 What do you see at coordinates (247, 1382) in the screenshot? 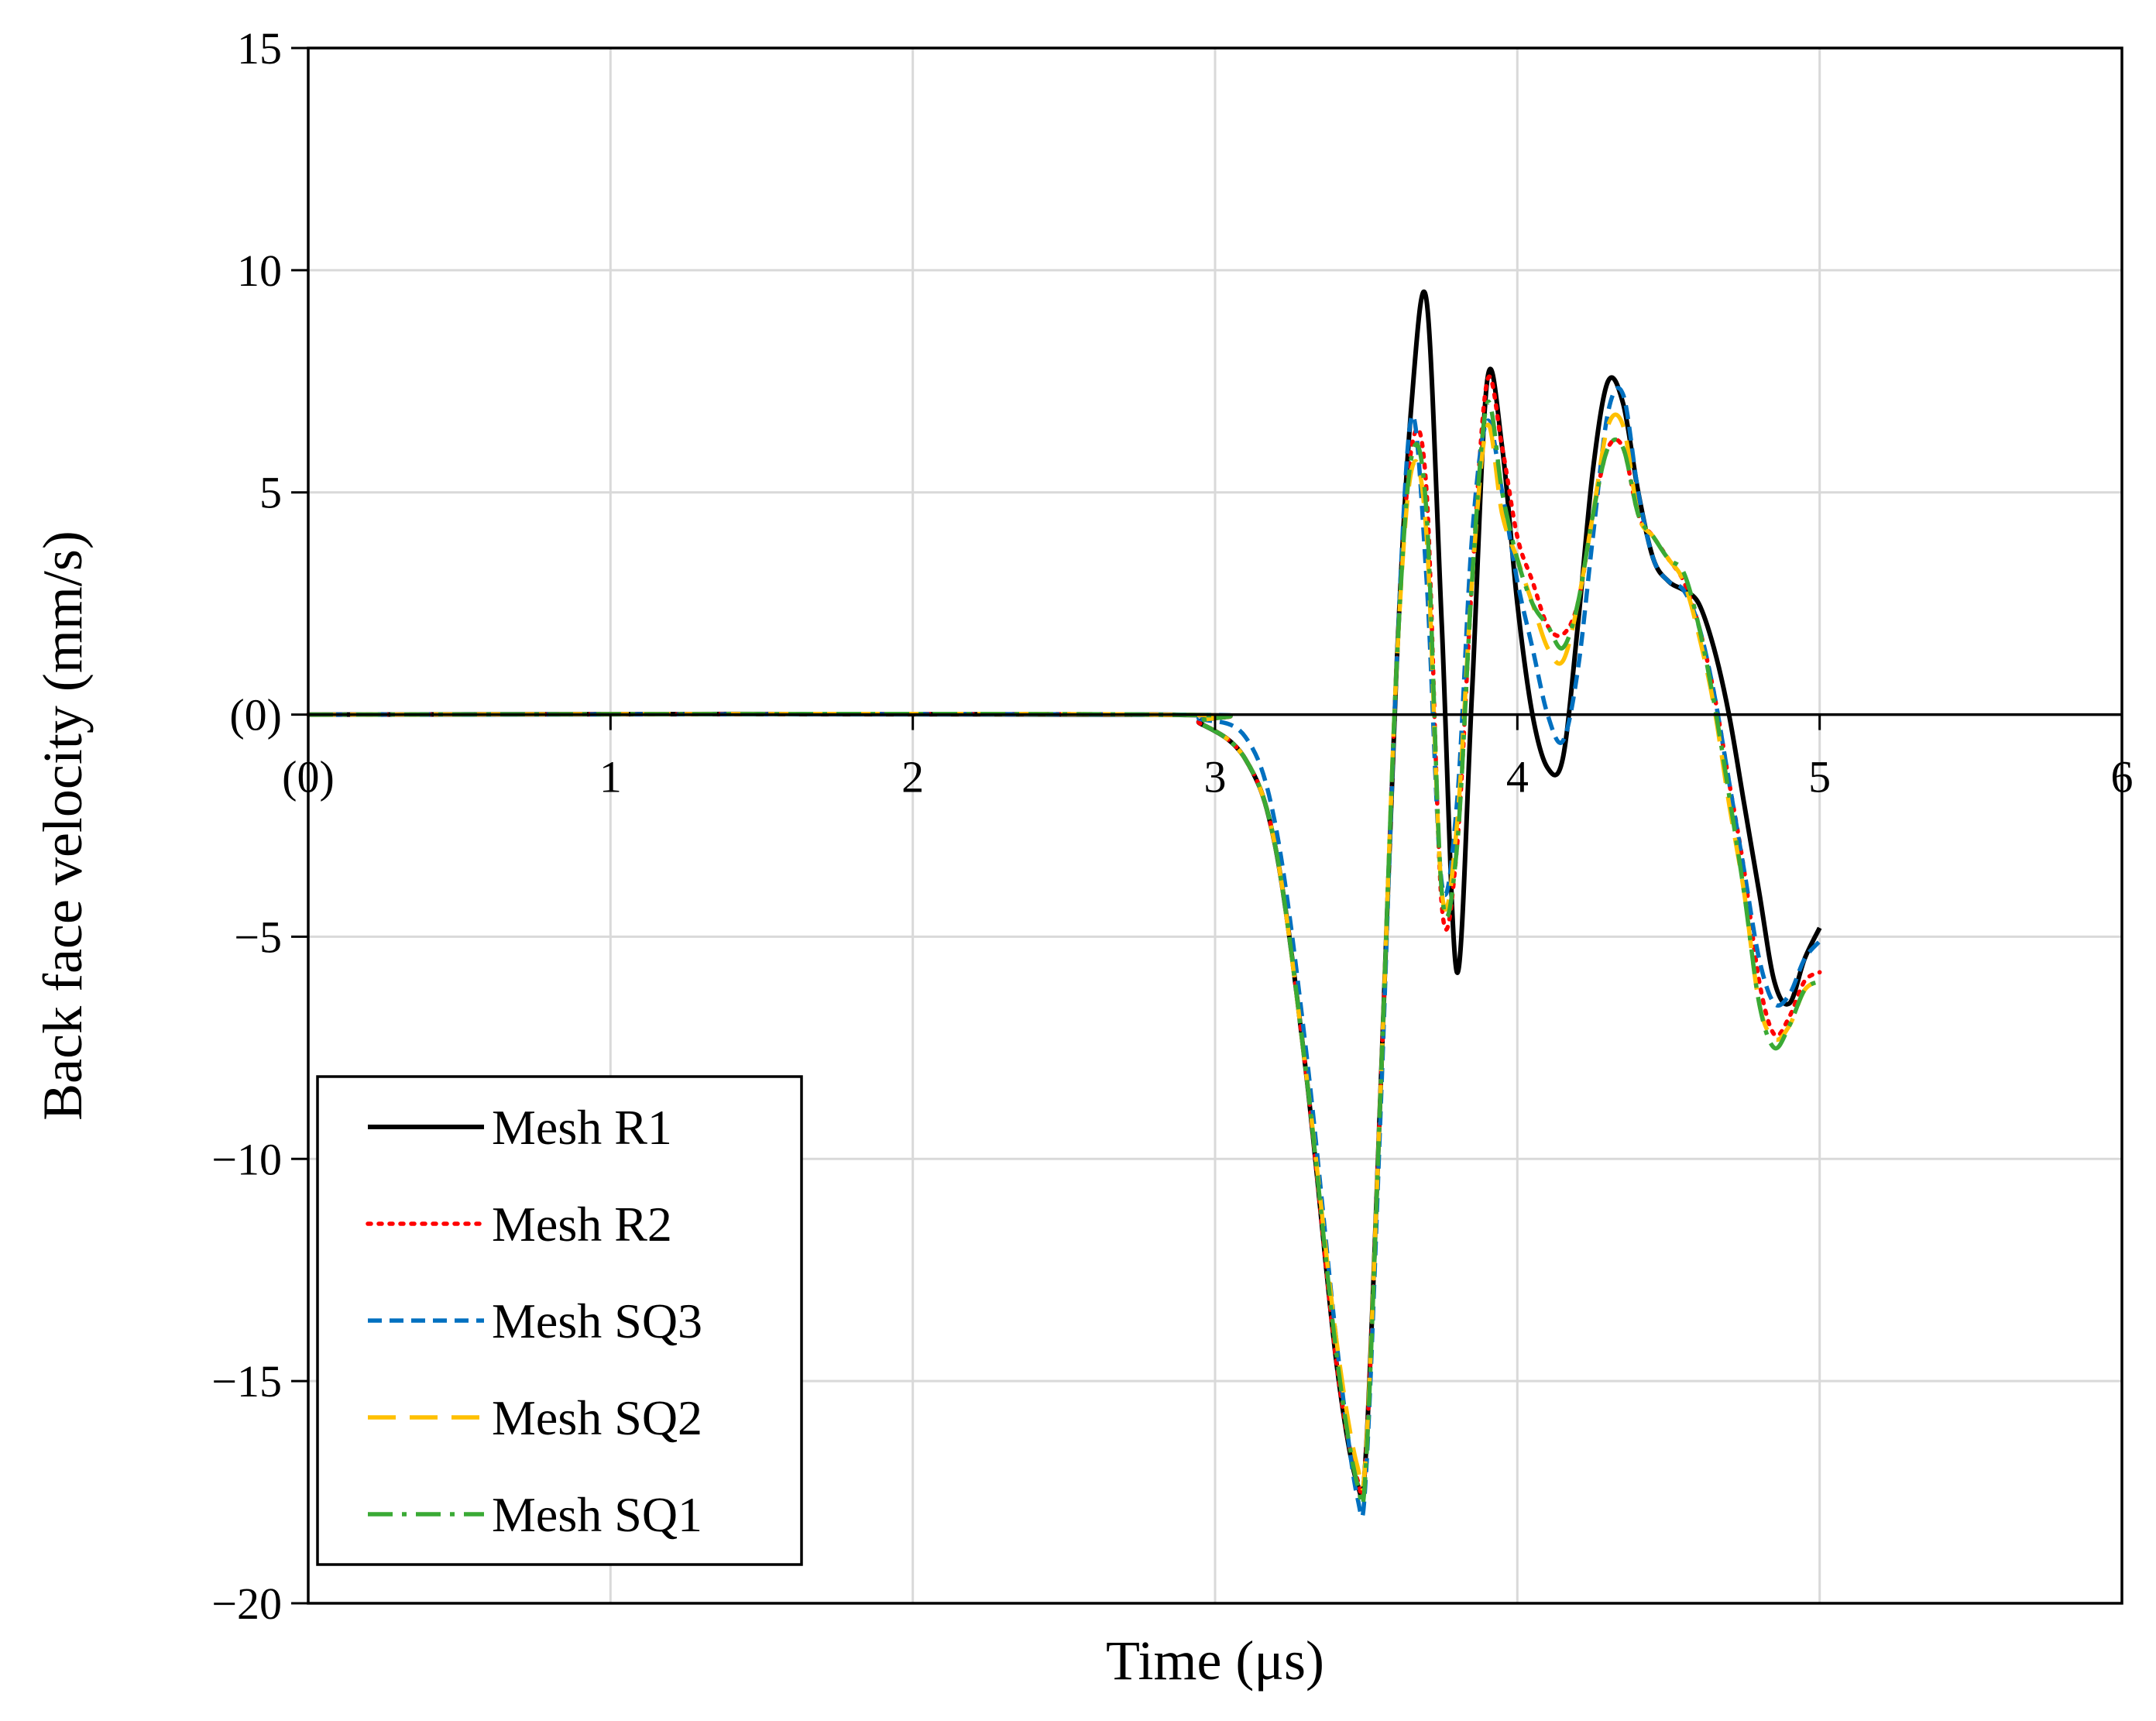
I see `y-tick-label: −15` at bounding box center [247, 1382].